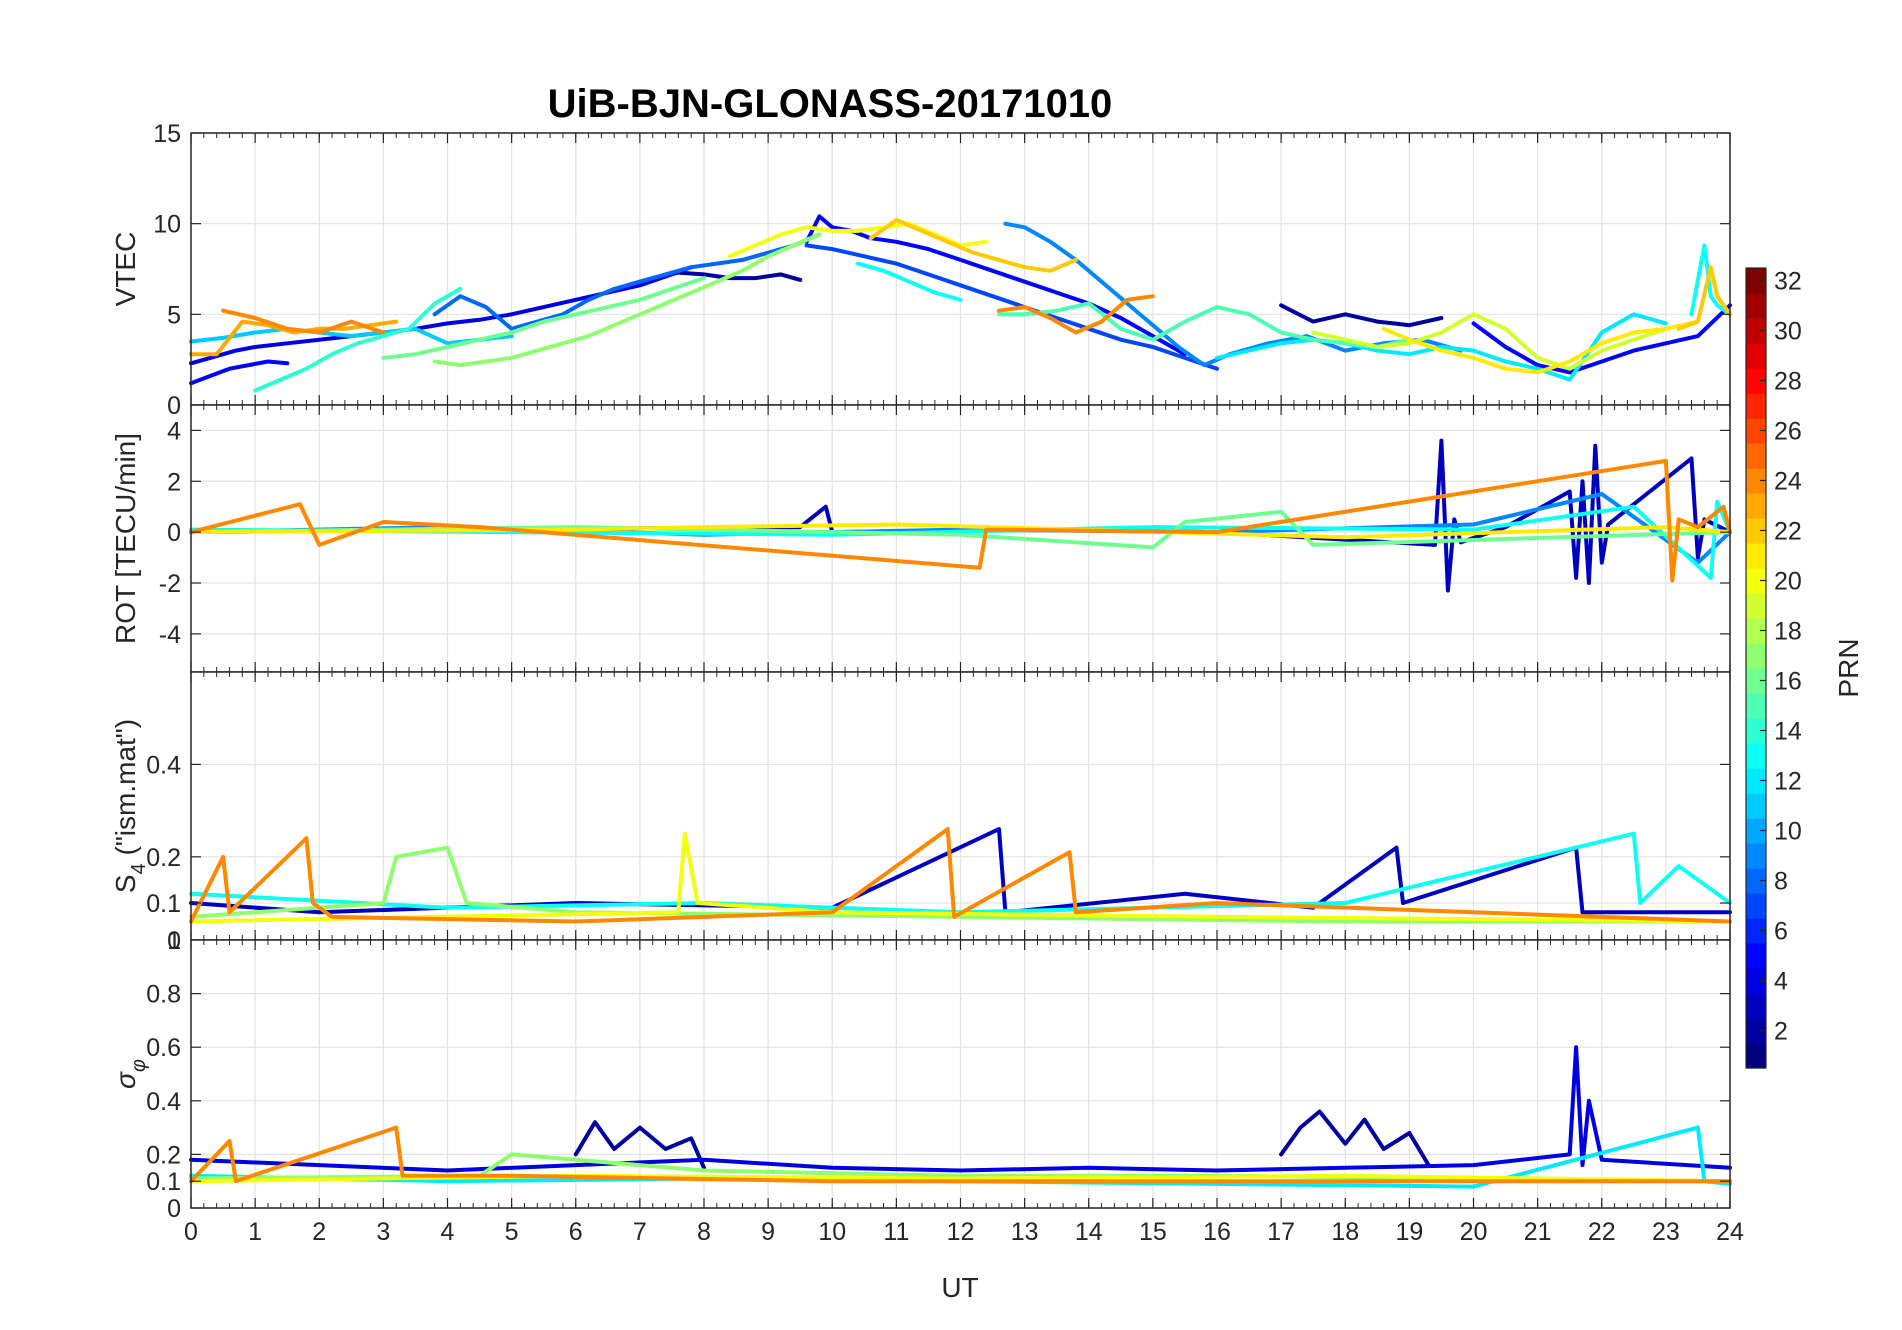 This screenshot has height=1330, width=1902. I want to click on y-tick-label: -2, so click(170, 584).